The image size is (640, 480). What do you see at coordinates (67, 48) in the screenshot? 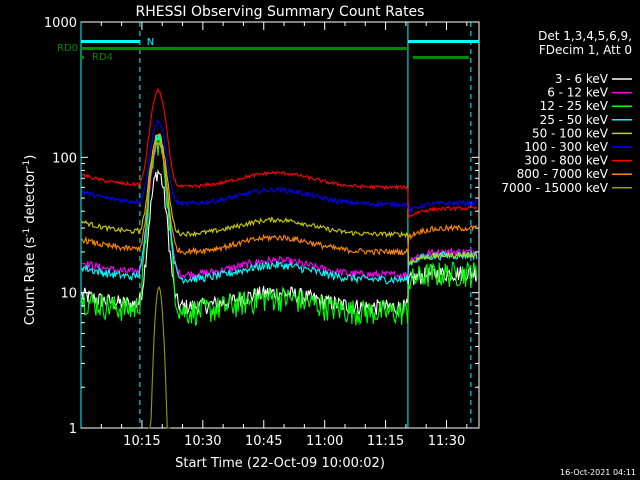
I see `flag-label-rd0: RD0` at bounding box center [67, 48].